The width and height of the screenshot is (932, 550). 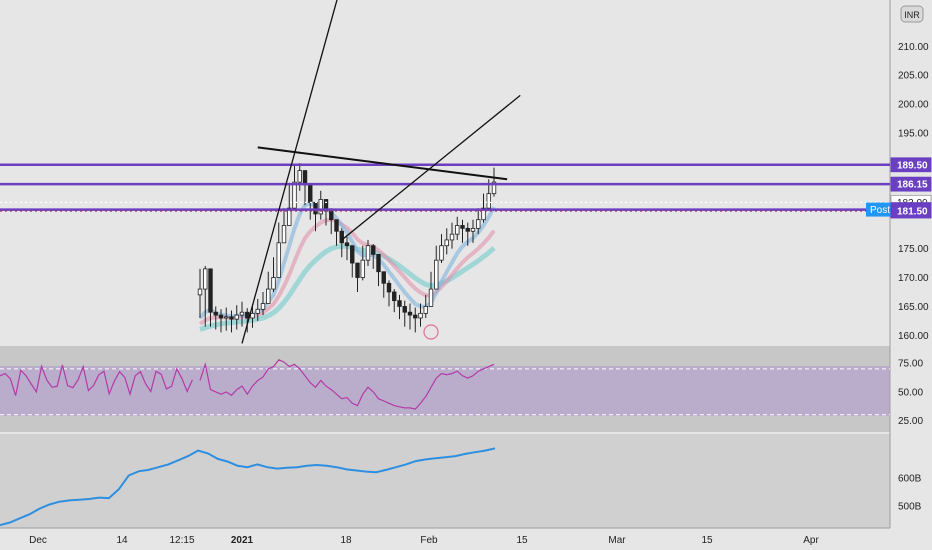 I want to click on rsi-band, so click(x=445, y=391).